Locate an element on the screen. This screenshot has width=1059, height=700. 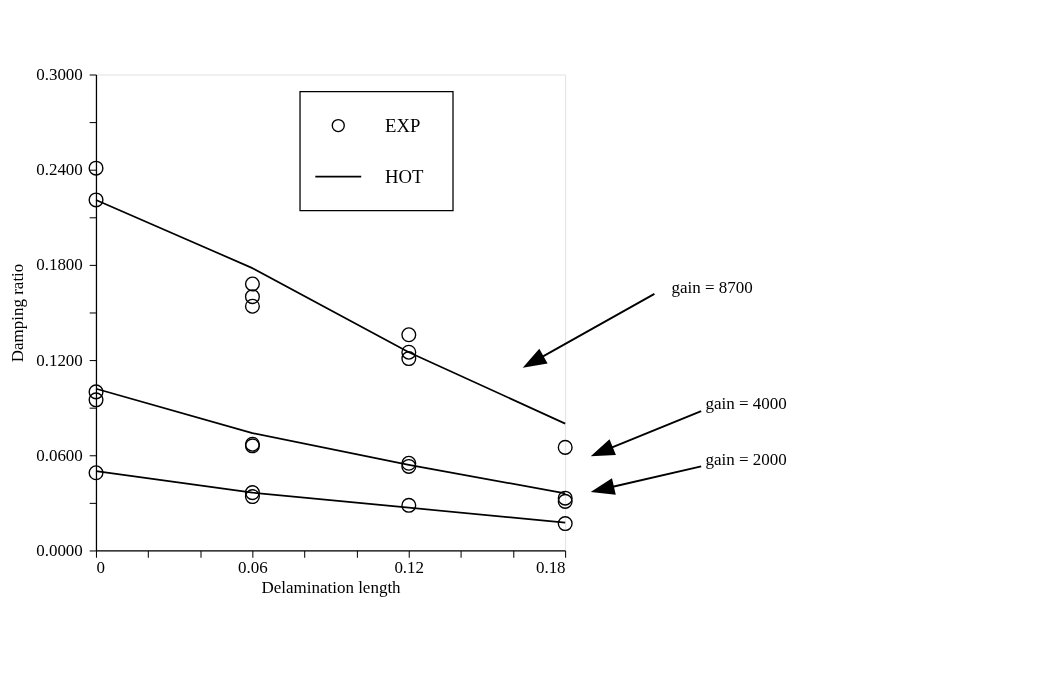
text: gain = 4000 is located at coordinates (746, 403).